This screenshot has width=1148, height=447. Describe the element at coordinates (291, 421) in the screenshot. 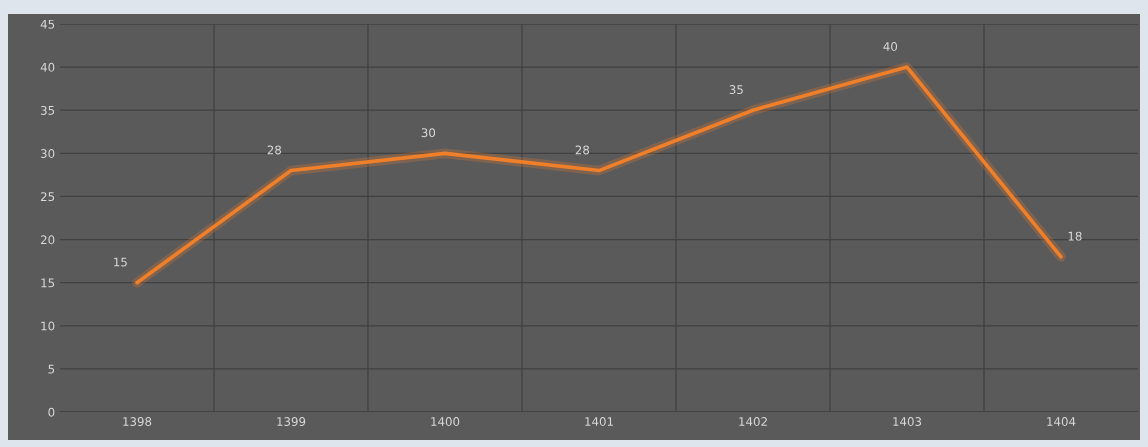

I see `x-tick-label: 1399` at that location.